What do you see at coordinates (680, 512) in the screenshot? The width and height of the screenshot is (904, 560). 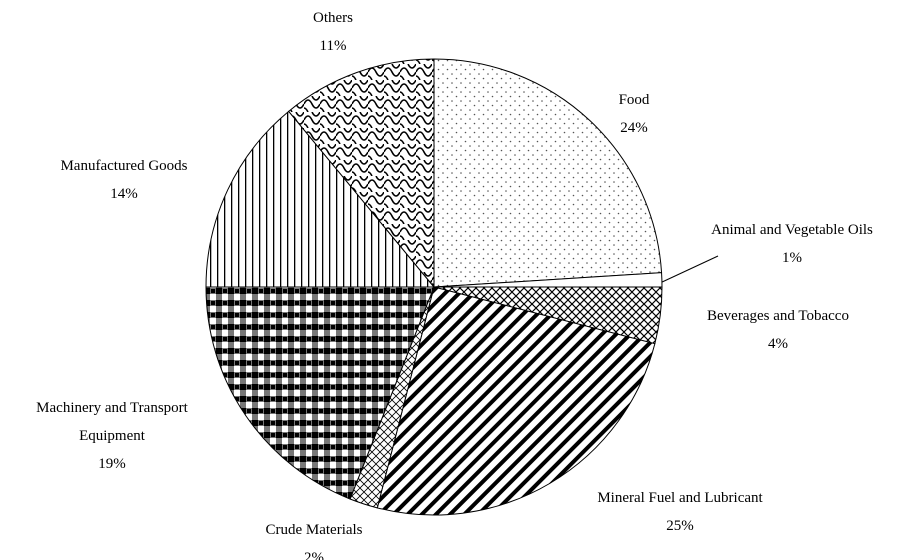 I see `slice-label: Mineral Fuel and Lubricant 25%` at bounding box center [680, 512].